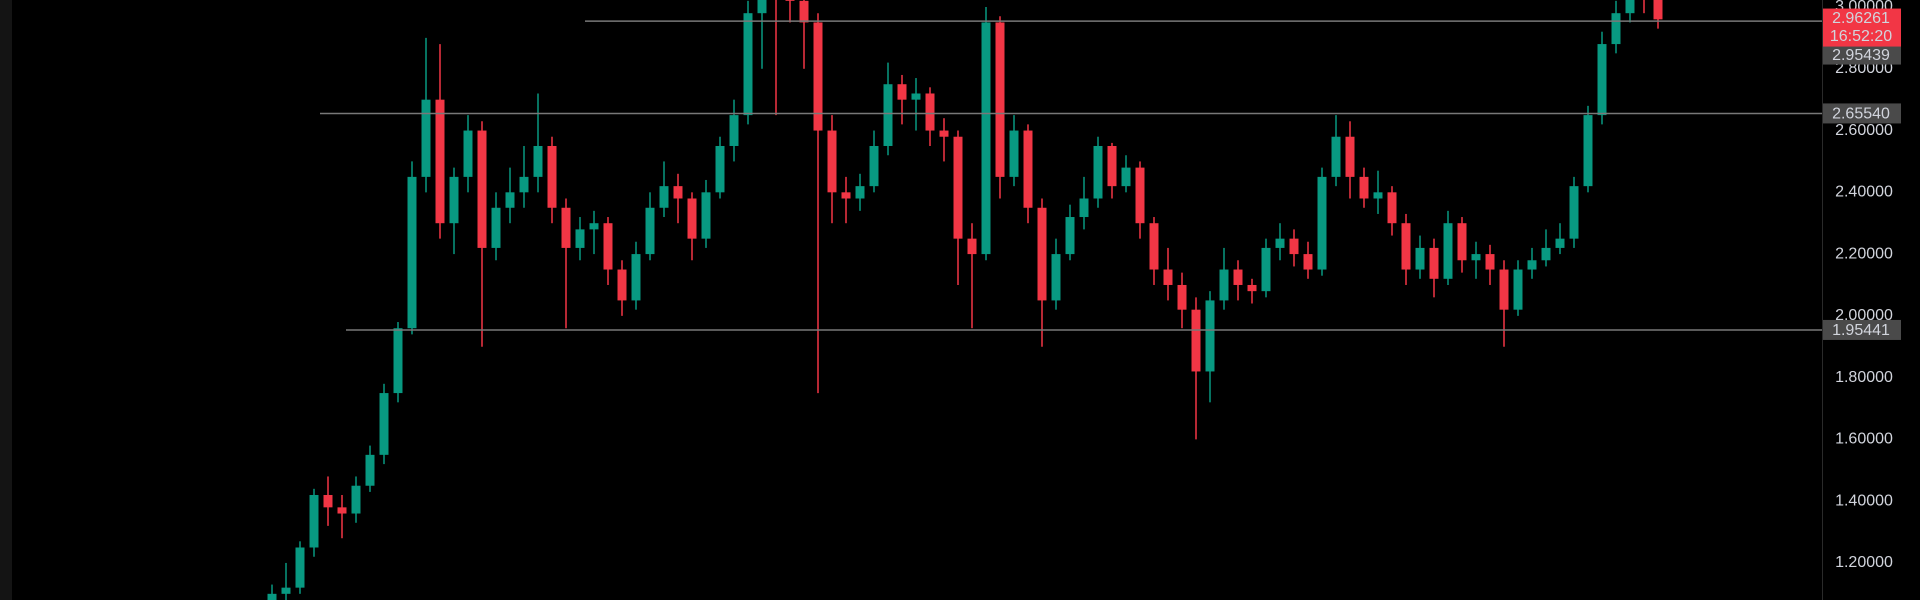 The width and height of the screenshot is (1920, 600). I want to click on y-tick-label: 2.60000, so click(1864, 130).